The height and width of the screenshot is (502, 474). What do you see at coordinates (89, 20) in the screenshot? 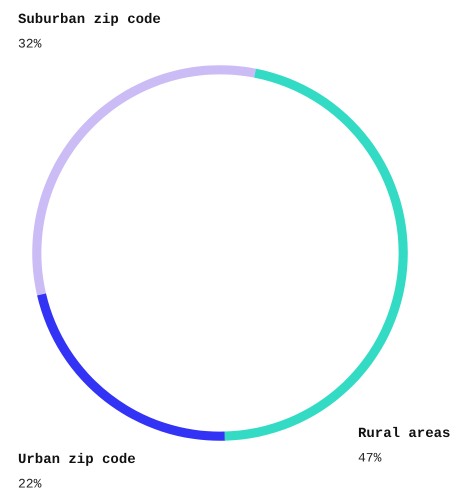
I see `slice-label: Suburban zip code` at bounding box center [89, 20].